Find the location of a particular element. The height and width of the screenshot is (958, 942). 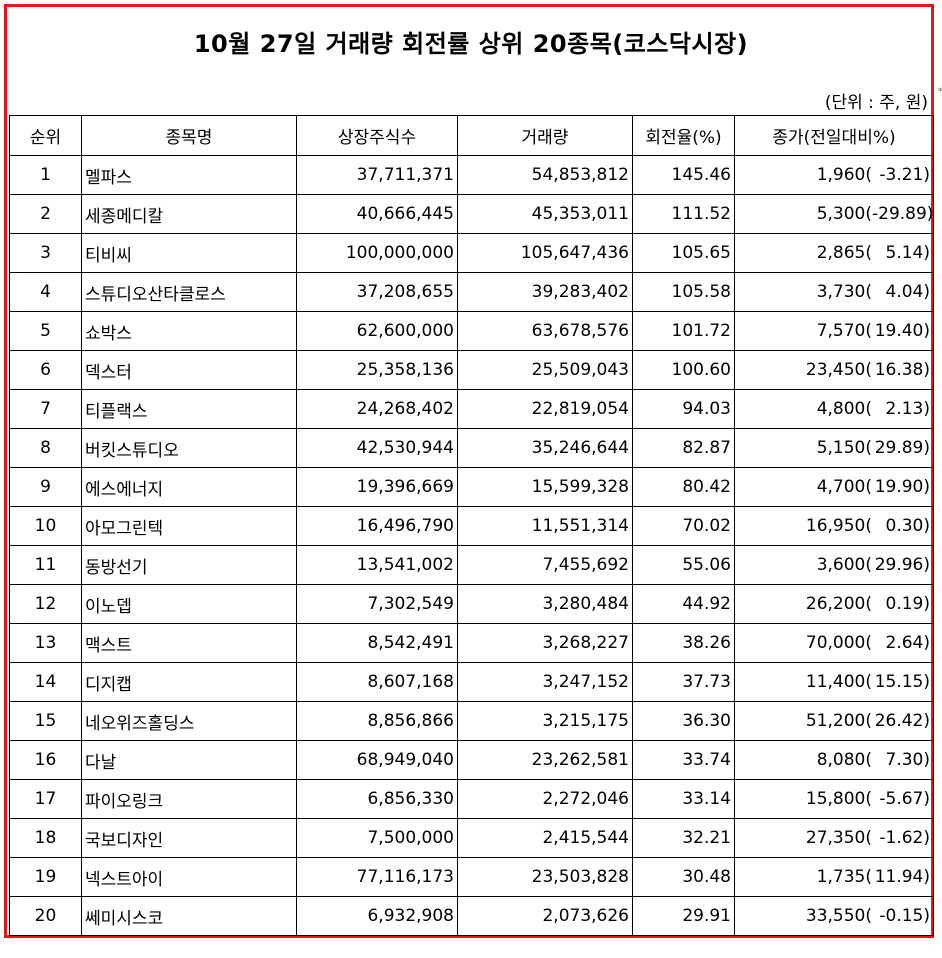

change-percent: 7.30) is located at coordinates (907, 760).